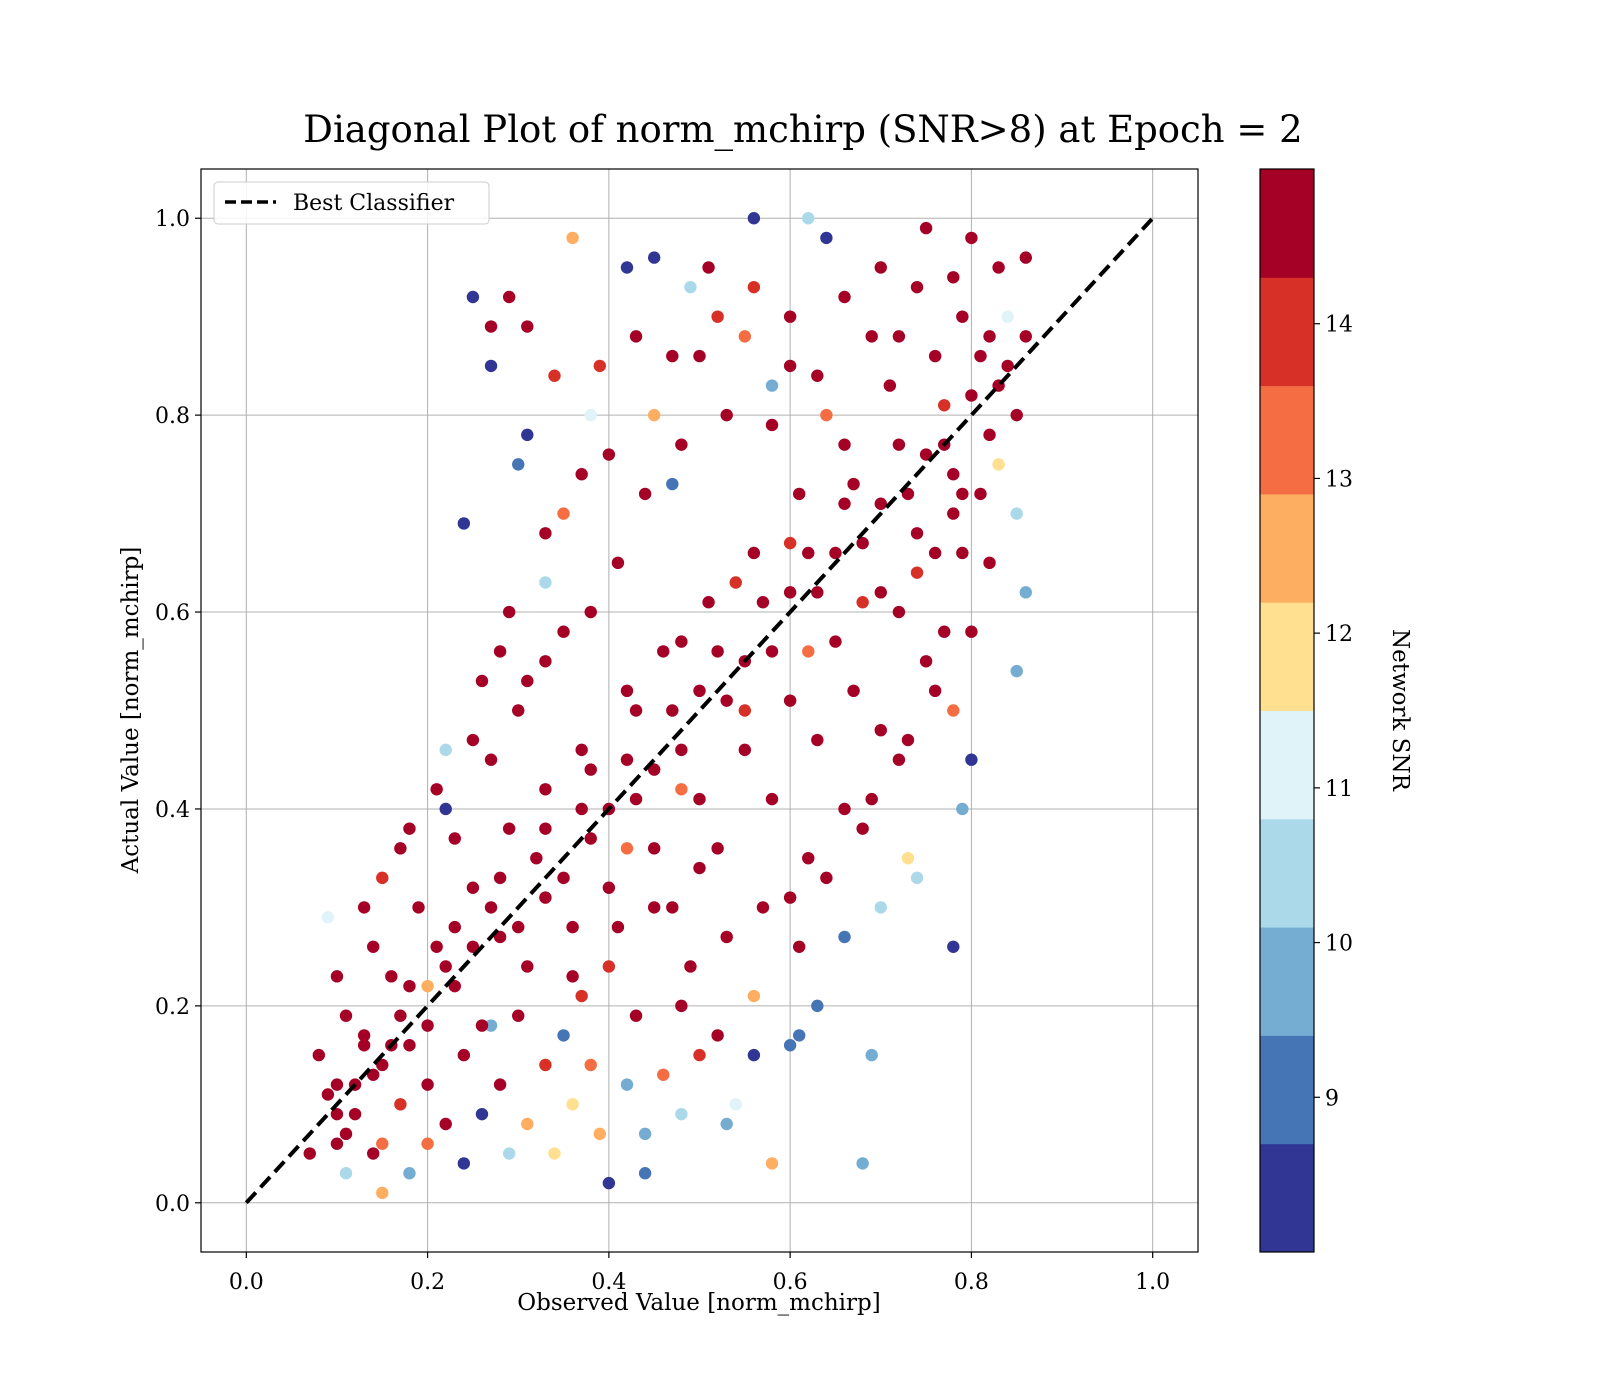  I want to click on colorbar-tick-label: 13, so click(1339, 479).